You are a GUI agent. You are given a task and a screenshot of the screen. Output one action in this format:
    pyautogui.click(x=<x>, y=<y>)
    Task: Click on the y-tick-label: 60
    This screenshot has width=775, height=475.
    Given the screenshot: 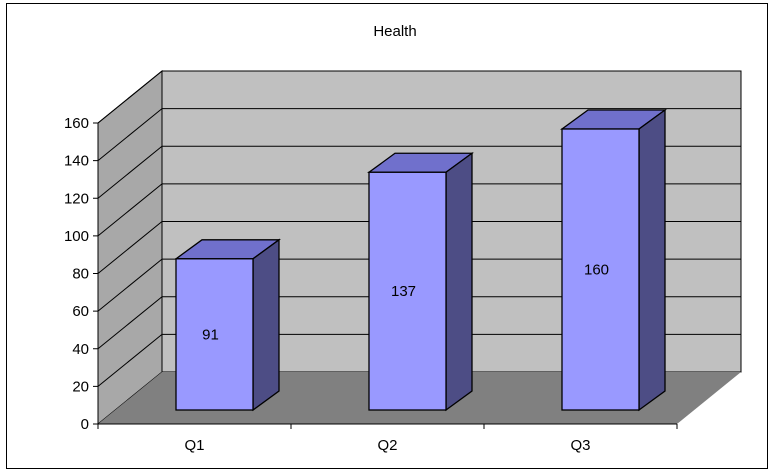 What is the action you would take?
    pyautogui.click(x=80, y=311)
    